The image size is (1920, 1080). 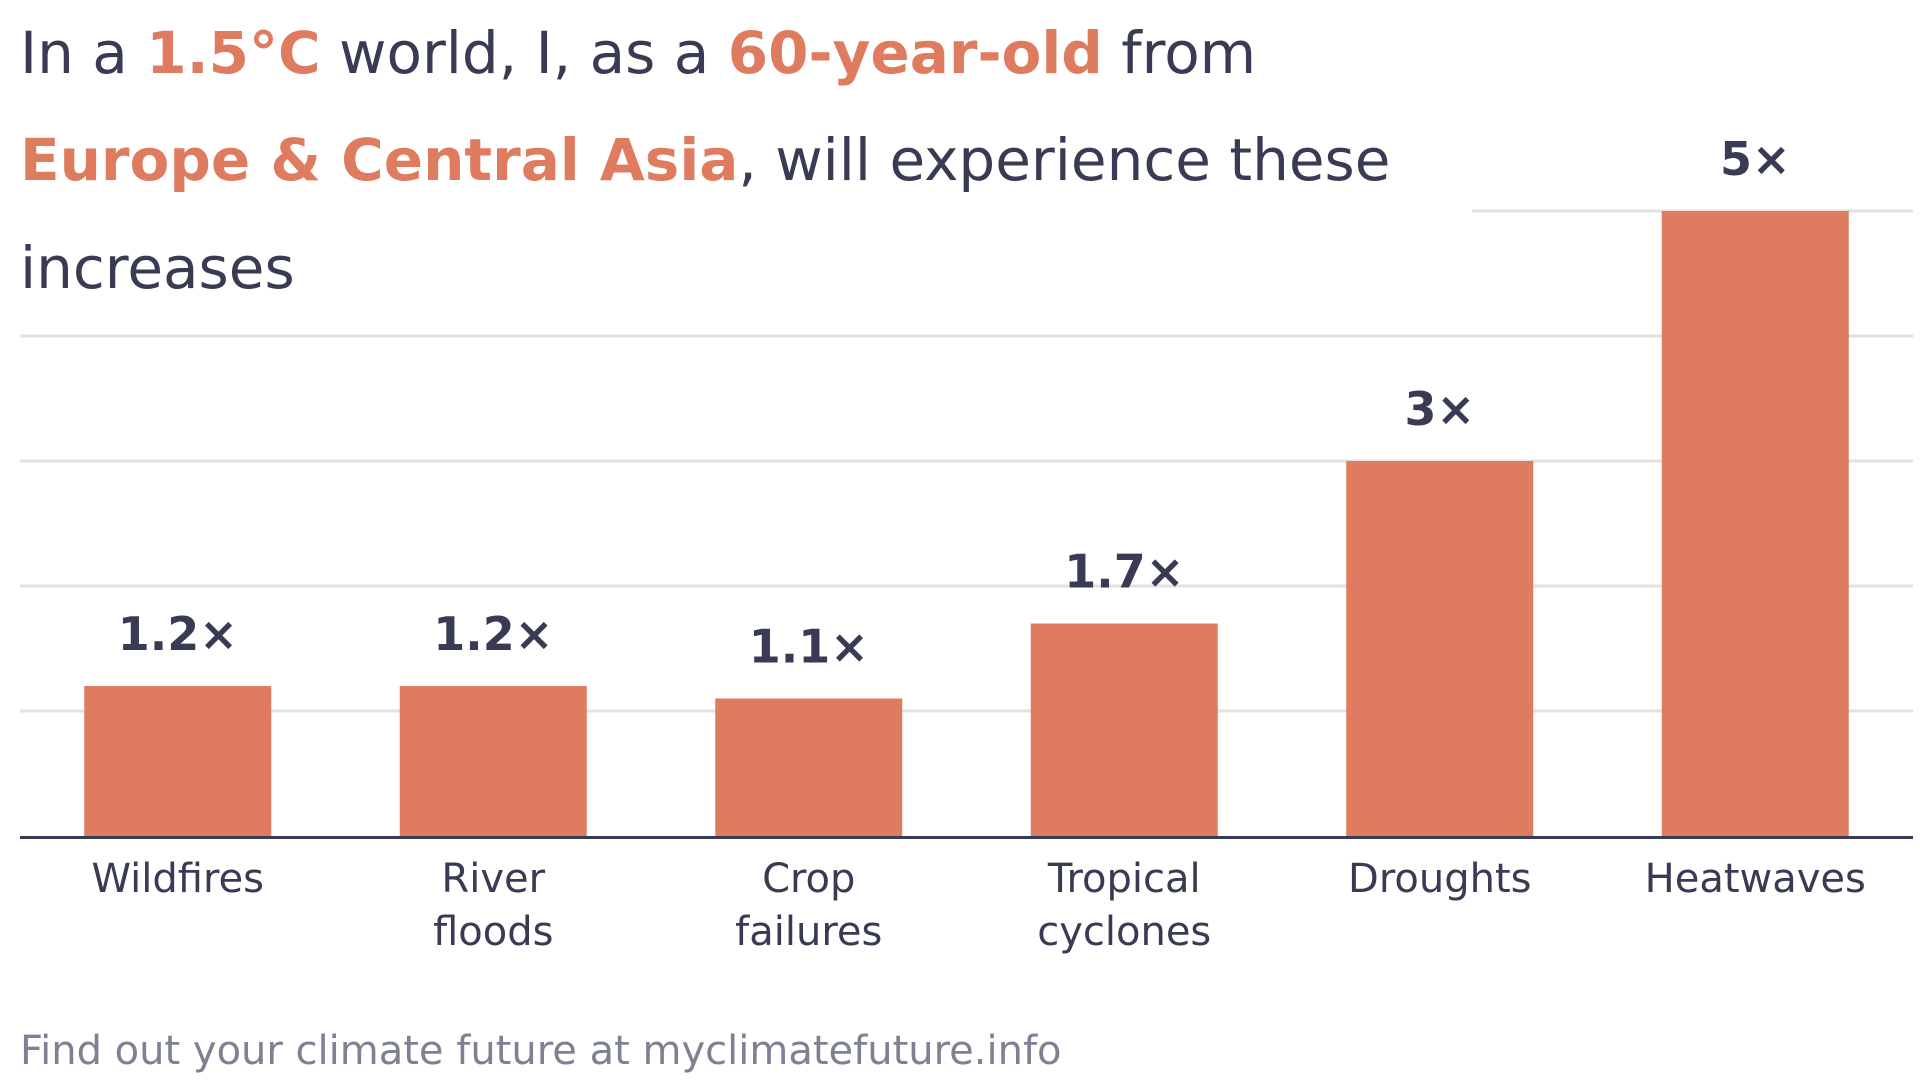 What do you see at coordinates (379, 160) in the screenshot?
I see `title-region: Europe & Central Asia` at bounding box center [379, 160].